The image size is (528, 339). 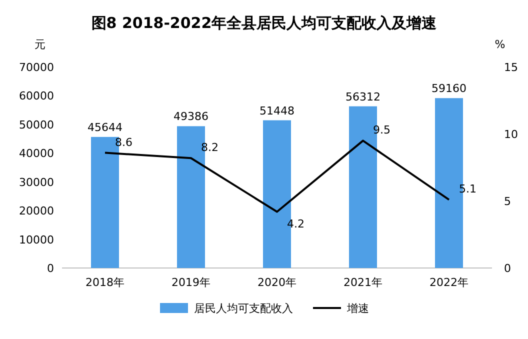 I want to click on x-tick-label: 2019年, so click(x=191, y=282).